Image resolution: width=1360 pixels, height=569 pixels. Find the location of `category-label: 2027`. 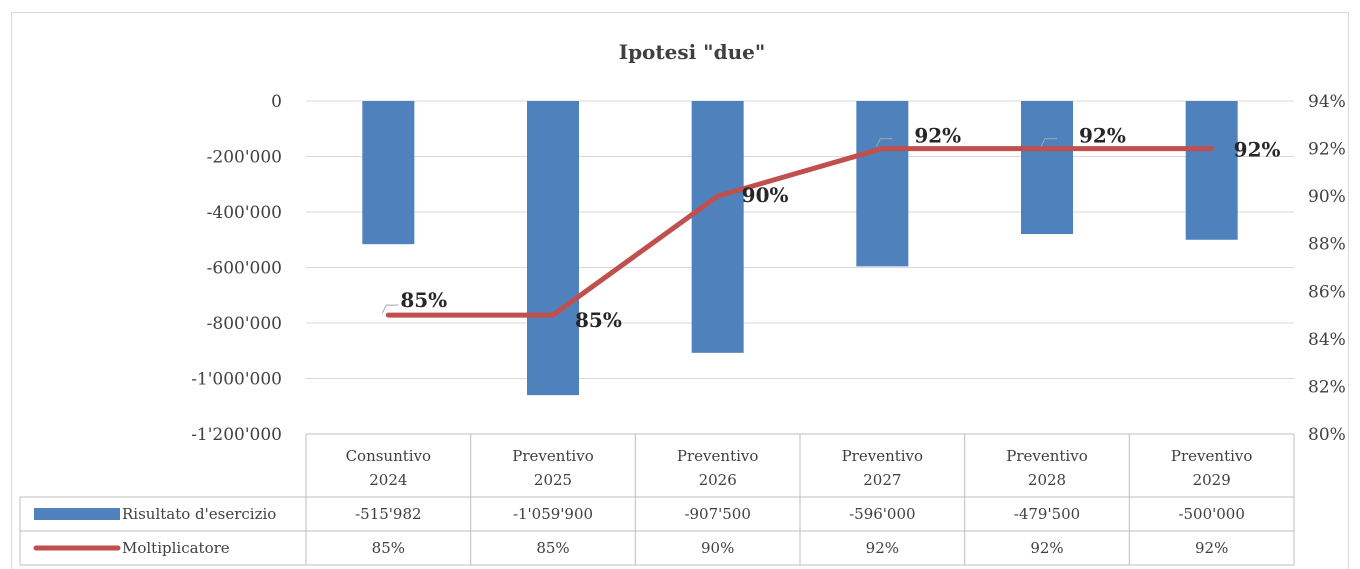

category-label: 2027 is located at coordinates (882, 480).